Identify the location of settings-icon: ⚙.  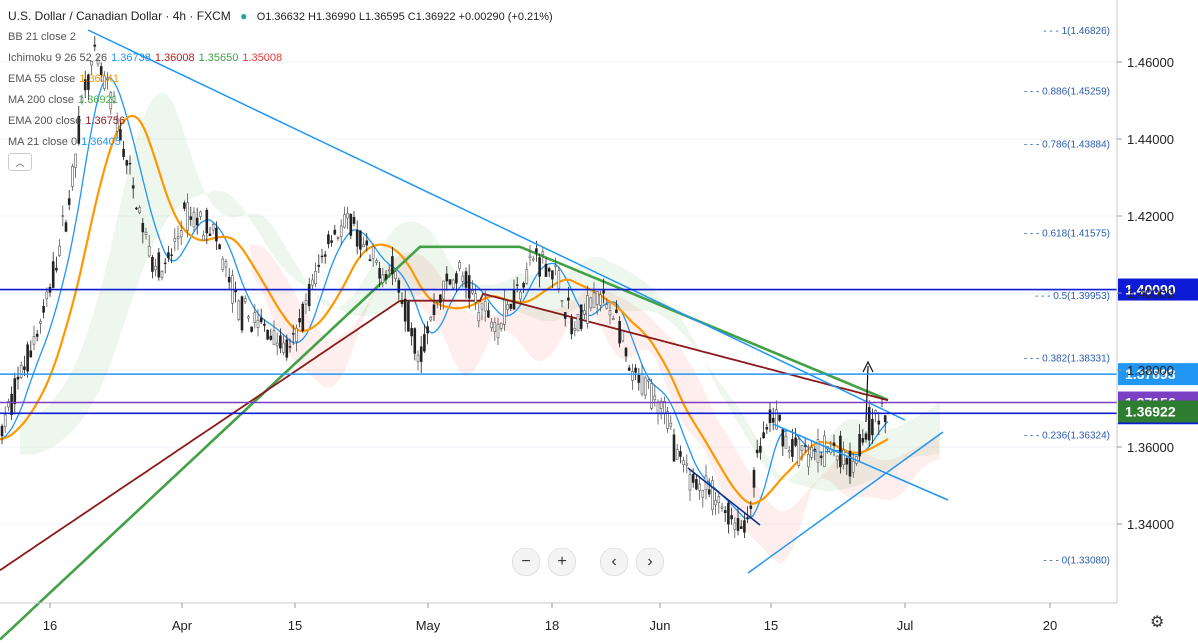
(1157, 622).